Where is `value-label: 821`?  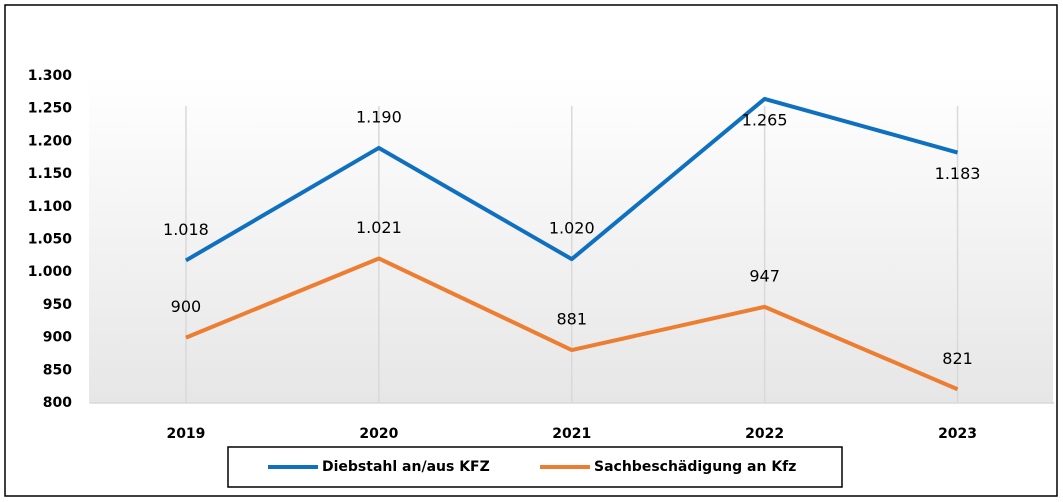
value-label: 821 is located at coordinates (957, 358).